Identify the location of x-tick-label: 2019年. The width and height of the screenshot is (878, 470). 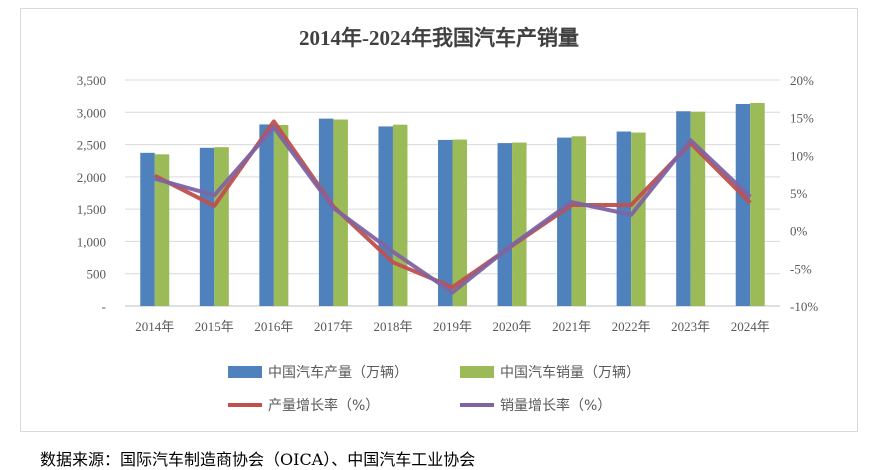
(452, 326).